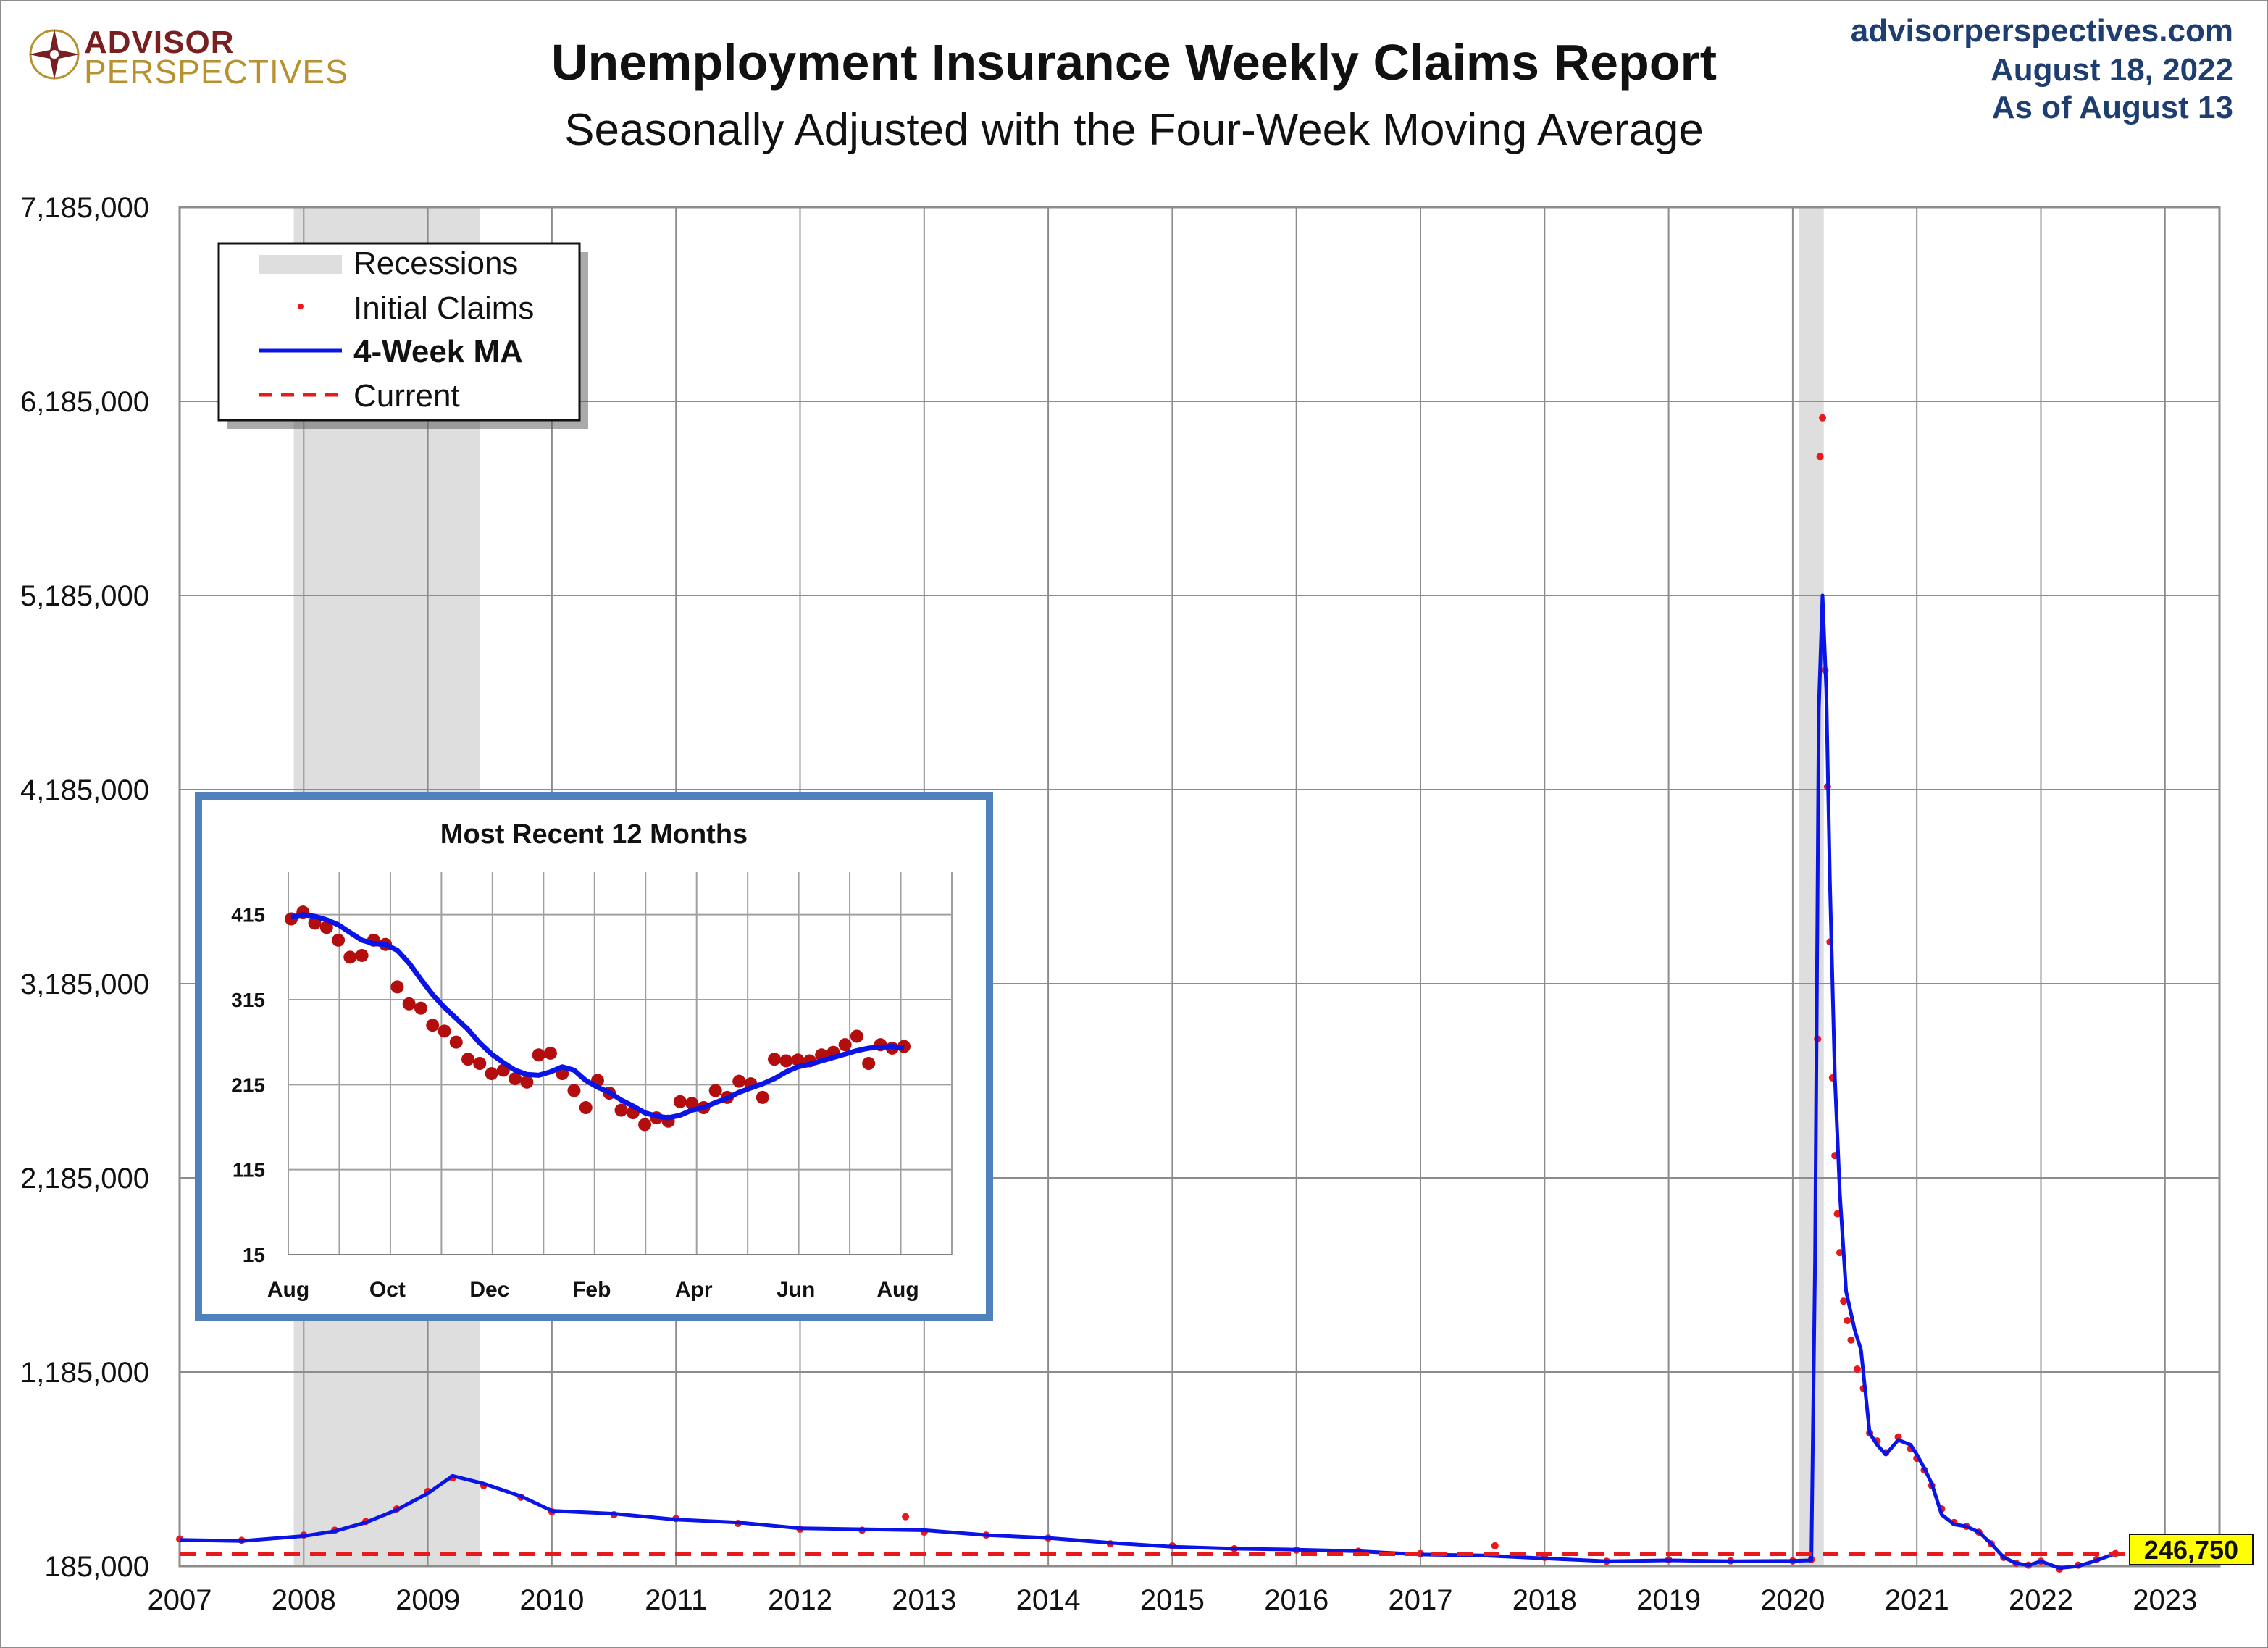 This screenshot has width=2268, height=1648. Describe the element at coordinates (85, 596) in the screenshot. I see `y-tick-label: 5,185,000` at that location.